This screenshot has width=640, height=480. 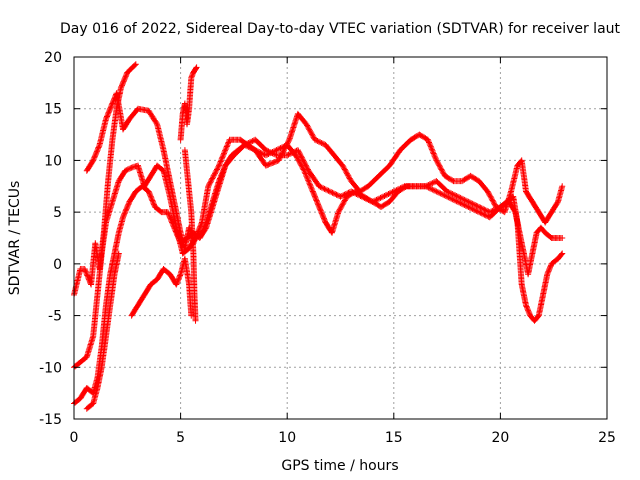 I want to click on y-tick-label: 20, so click(x=53, y=58).